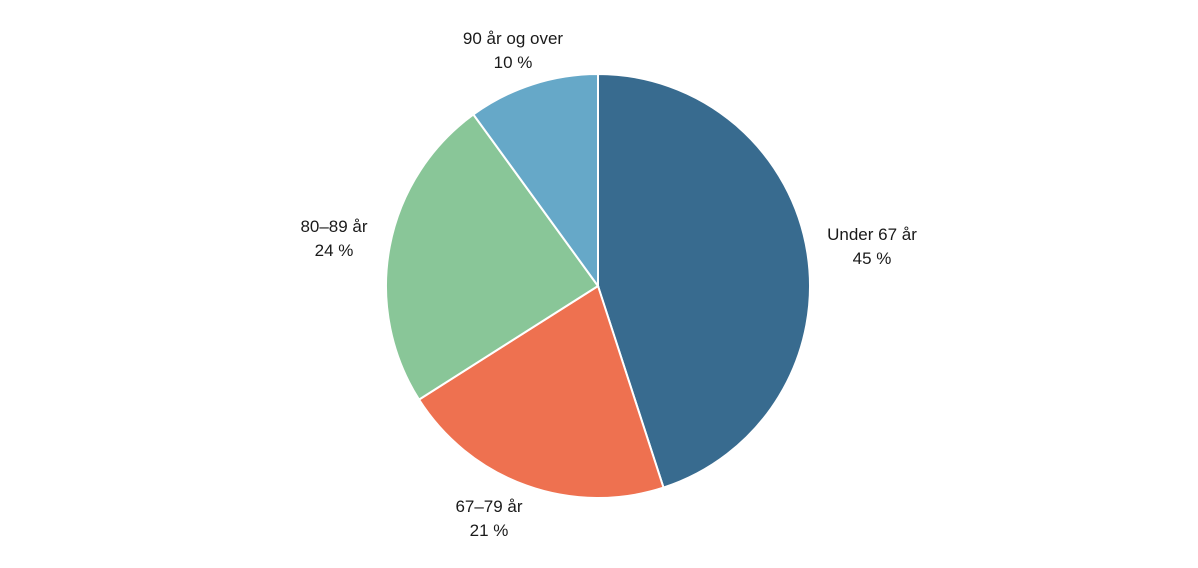 The width and height of the screenshot is (1198, 568). I want to click on slice-value-label: 24 %, so click(334, 250).